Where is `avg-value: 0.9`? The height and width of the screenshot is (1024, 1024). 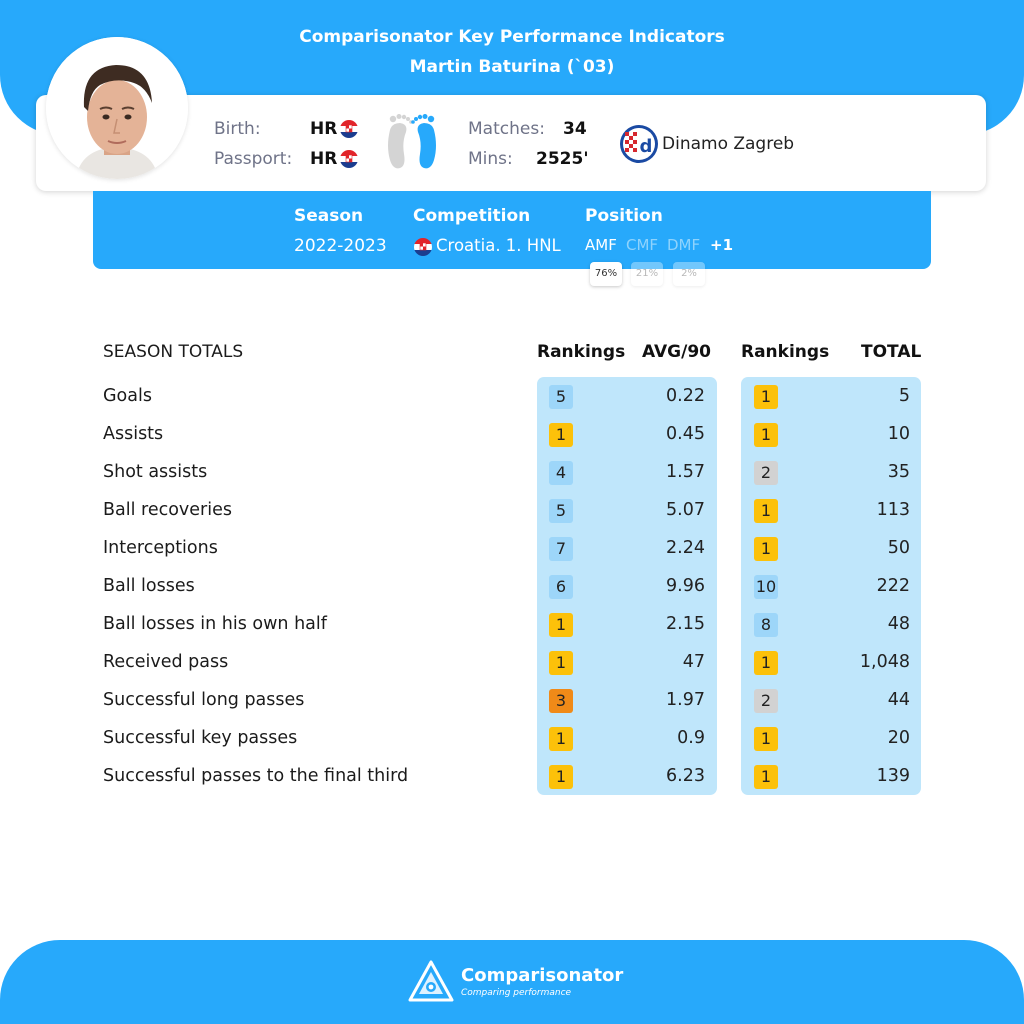
avg-value: 0.9 is located at coordinates (691, 738).